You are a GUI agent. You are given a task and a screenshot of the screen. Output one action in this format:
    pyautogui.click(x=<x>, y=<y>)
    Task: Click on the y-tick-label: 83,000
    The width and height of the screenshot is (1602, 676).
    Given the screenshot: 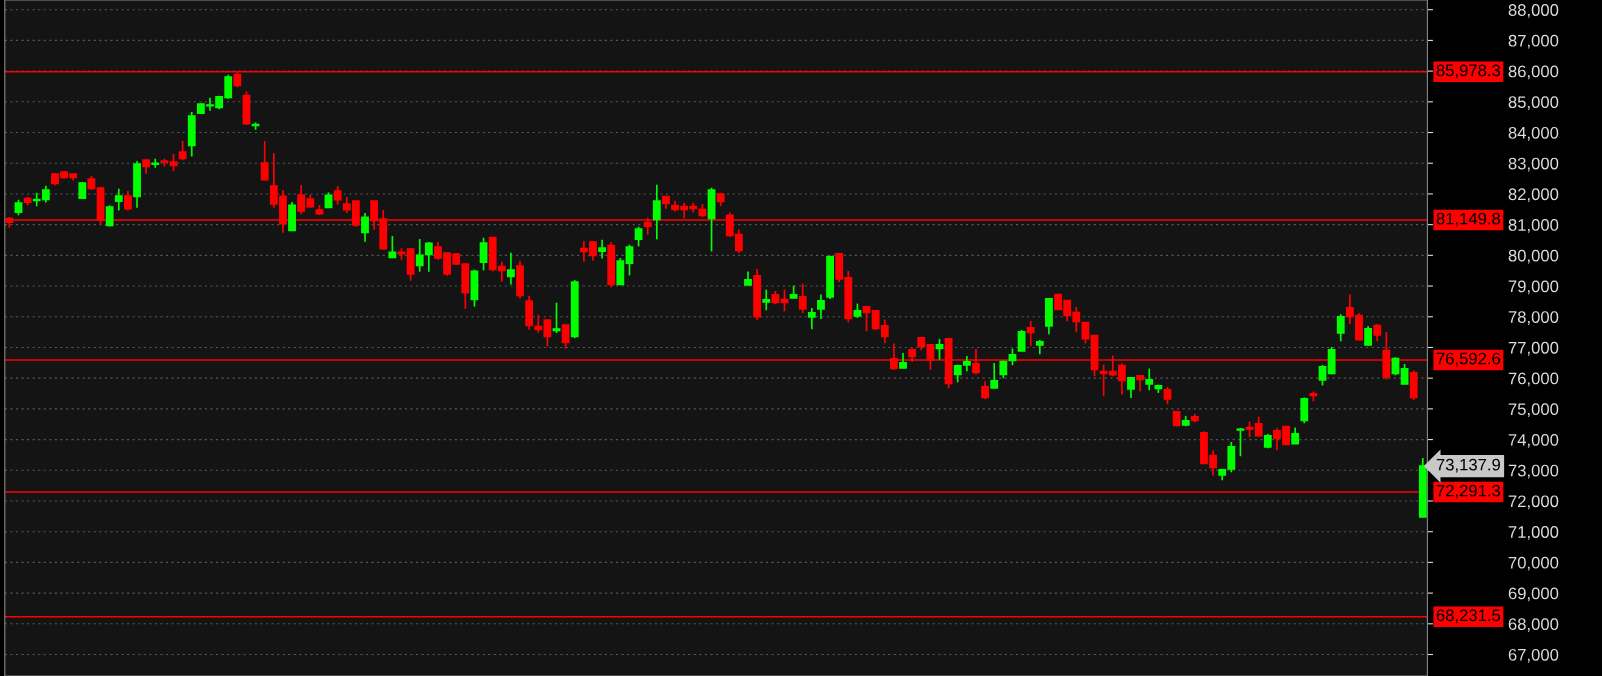 What is the action you would take?
    pyautogui.click(x=1533, y=164)
    